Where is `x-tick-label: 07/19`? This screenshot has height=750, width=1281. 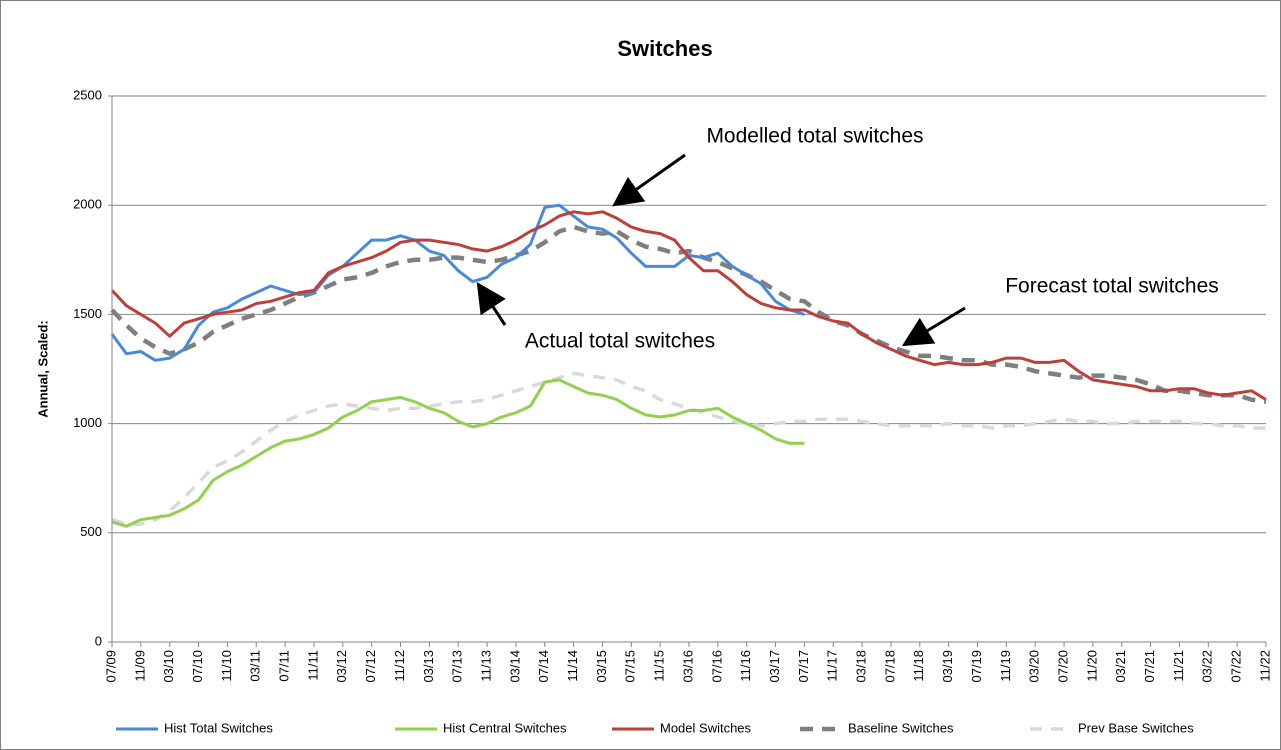
x-tick-label: 07/19 is located at coordinates (976, 666).